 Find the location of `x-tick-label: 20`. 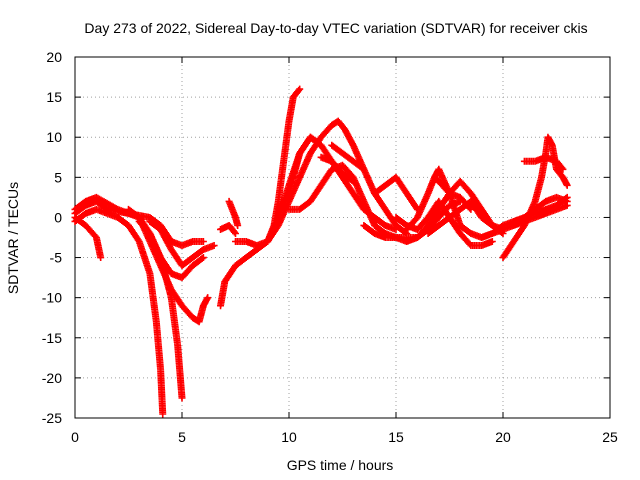

x-tick-label: 20 is located at coordinates (503, 437).